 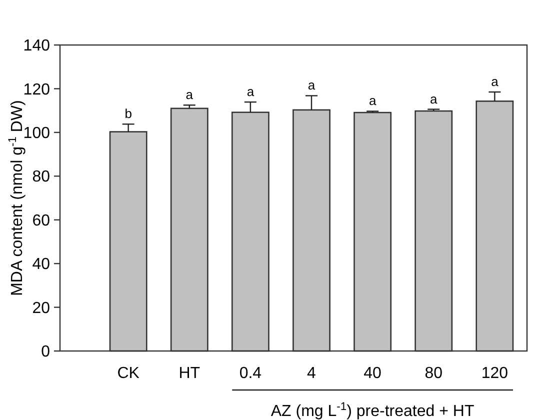 What do you see at coordinates (128, 373) in the screenshot?
I see `x-tick-label: CK` at bounding box center [128, 373].